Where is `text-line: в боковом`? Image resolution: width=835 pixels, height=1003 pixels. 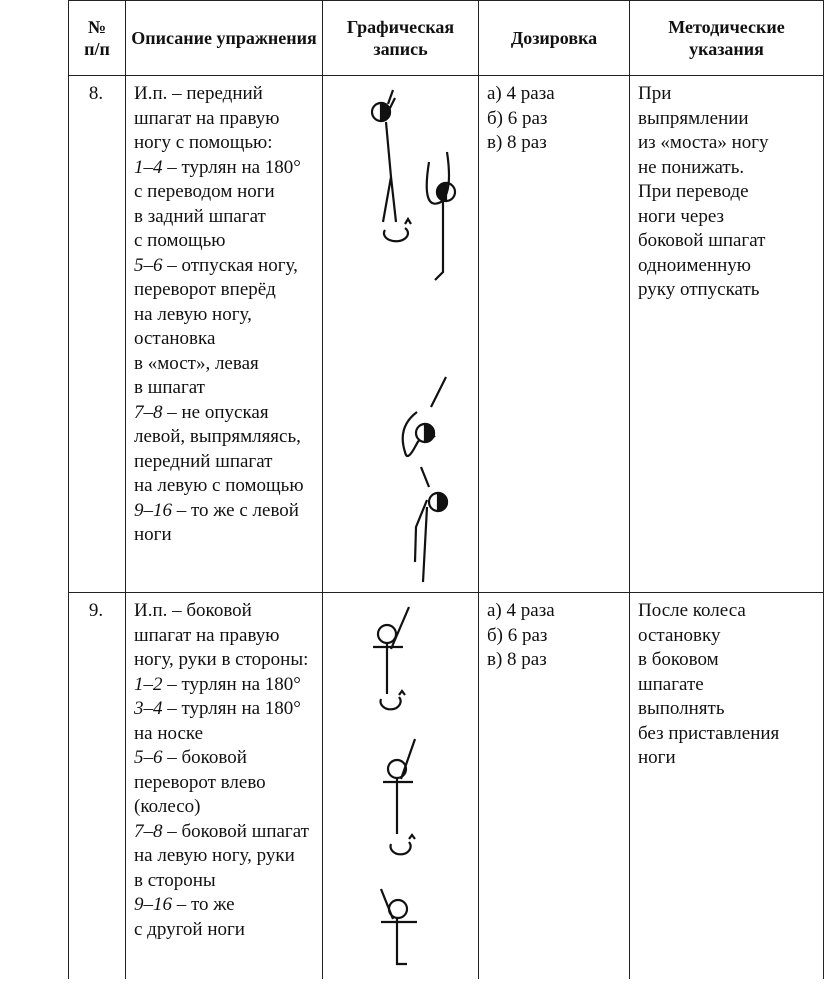 text-line: в боковом is located at coordinates (678, 659).